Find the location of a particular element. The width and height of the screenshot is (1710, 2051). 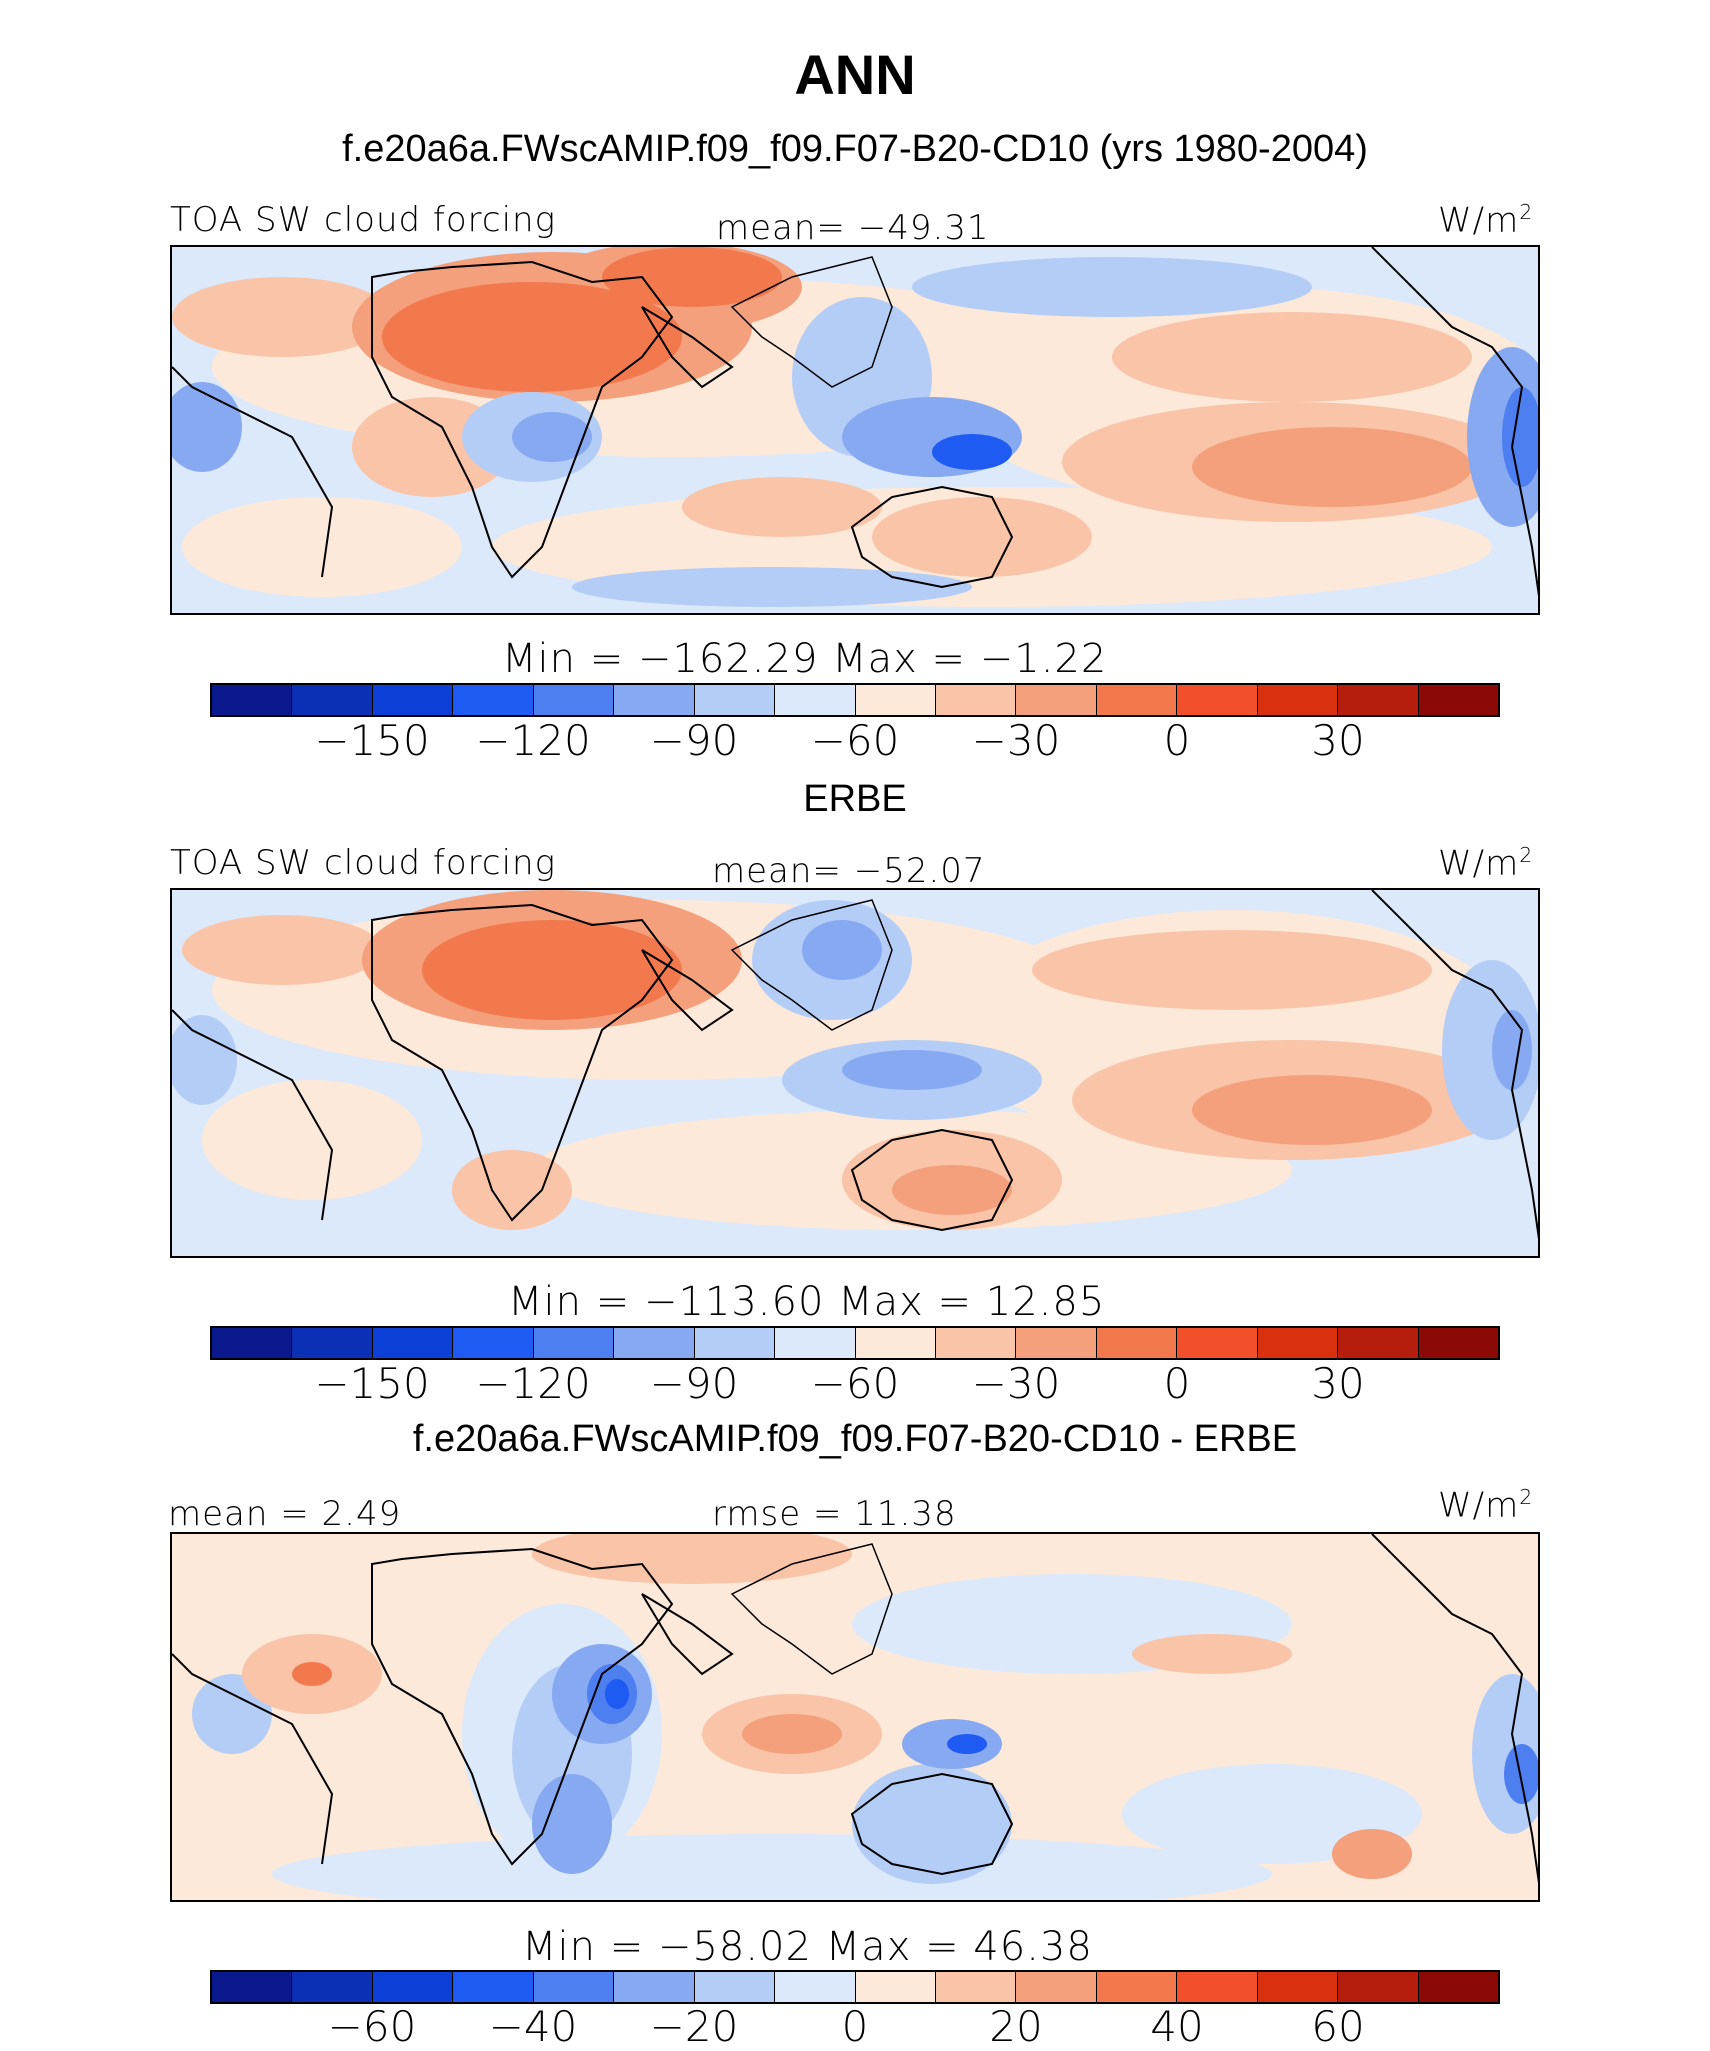

panel-3-map is located at coordinates (855, 1717).